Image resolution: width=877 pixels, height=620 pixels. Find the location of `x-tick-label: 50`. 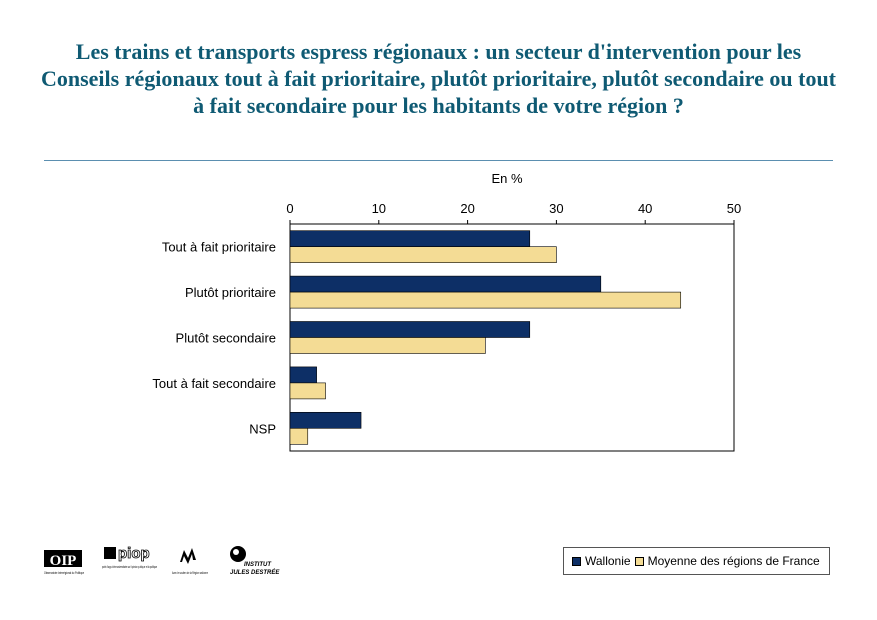

x-tick-label: 50 is located at coordinates (734, 208).